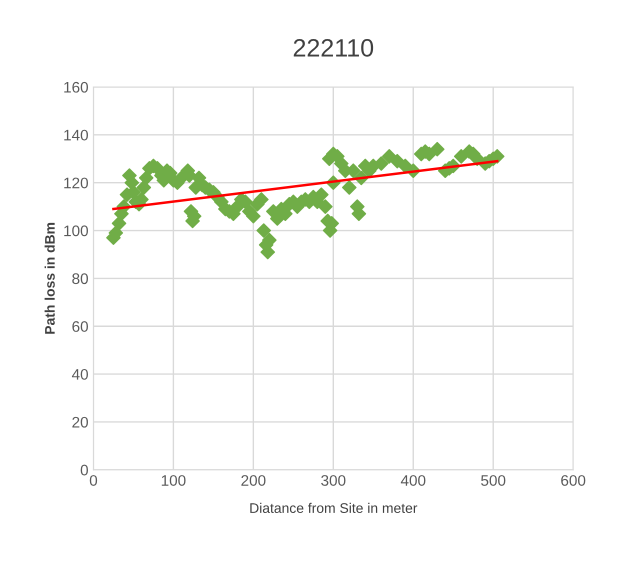 The width and height of the screenshot is (623, 580). I want to click on y-tick-label: 100, so click(76, 230).